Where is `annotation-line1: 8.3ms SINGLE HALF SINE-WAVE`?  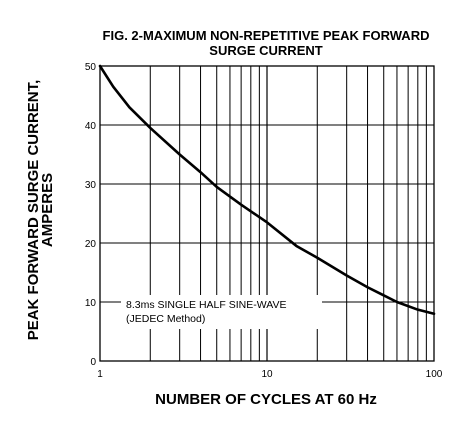
annotation-line1: 8.3ms SINGLE HALF SINE-WAVE is located at coordinates (206, 305).